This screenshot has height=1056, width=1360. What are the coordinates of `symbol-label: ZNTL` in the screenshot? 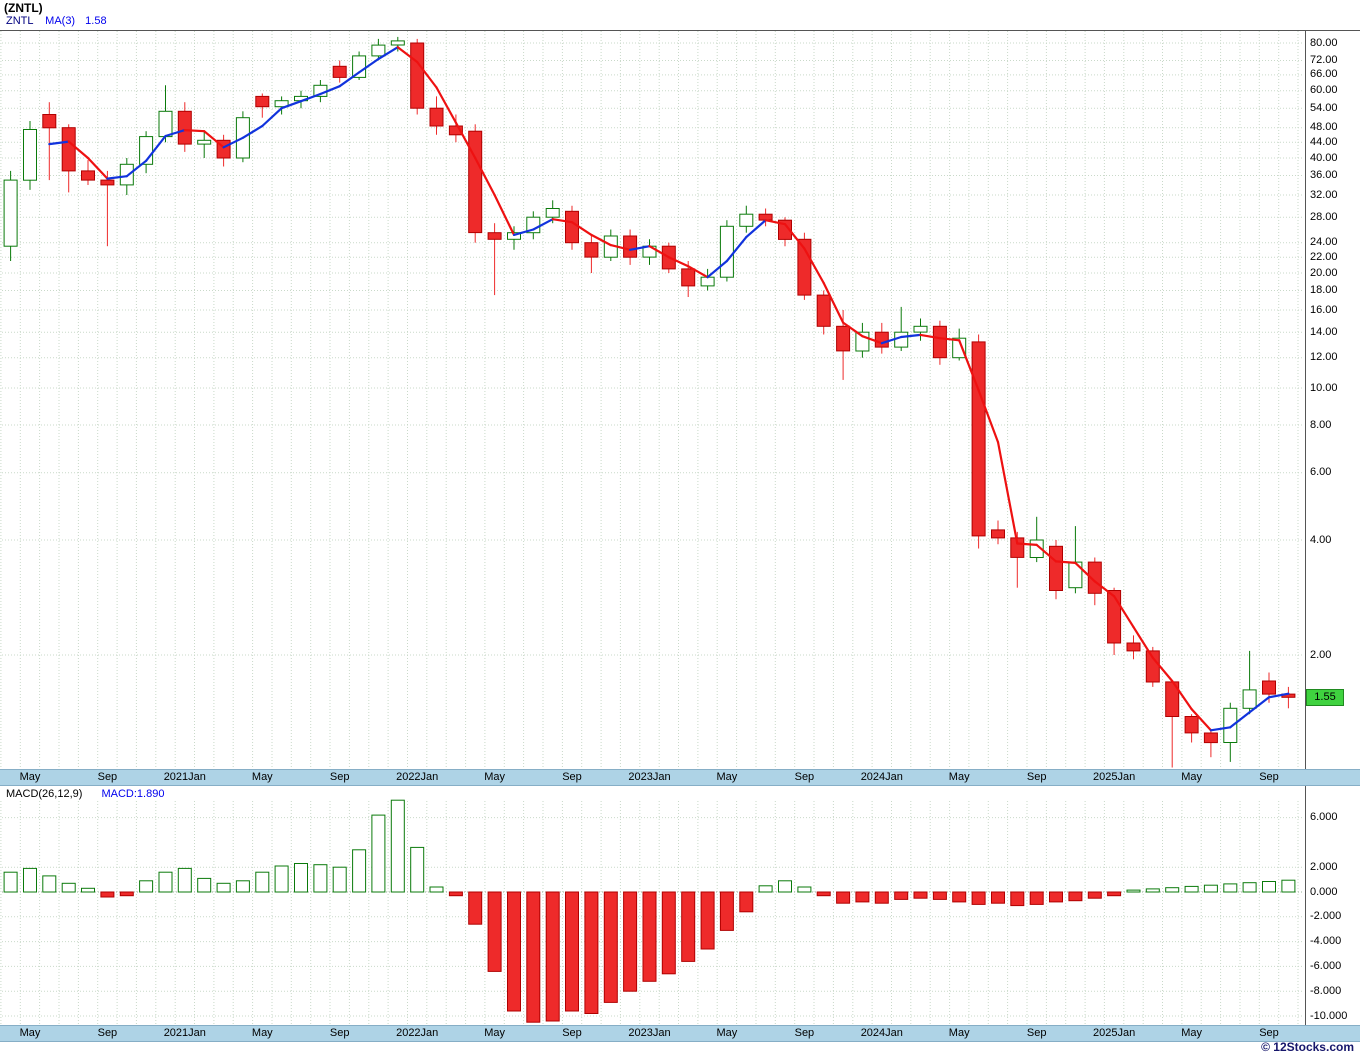 It's located at (20, 21).